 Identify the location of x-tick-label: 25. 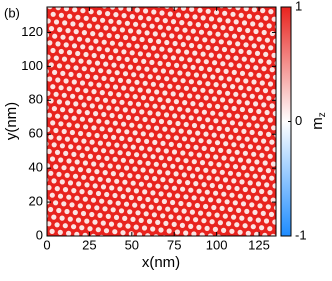
(89, 244).